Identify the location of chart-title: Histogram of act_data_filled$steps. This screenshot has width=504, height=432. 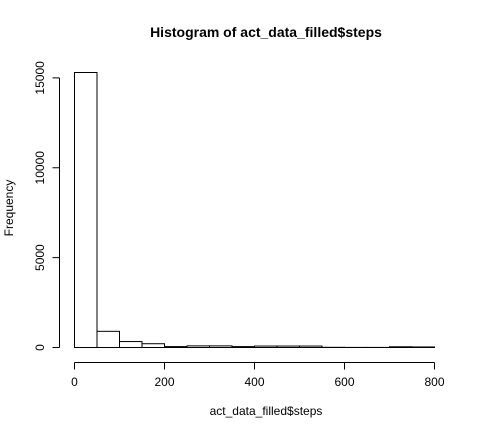
(266, 32).